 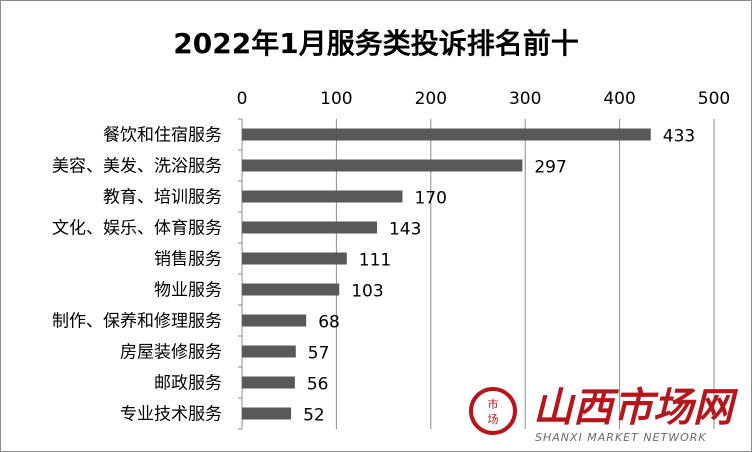 I want to click on category-label: 制作、保养和修理服务, so click(x=137, y=322).